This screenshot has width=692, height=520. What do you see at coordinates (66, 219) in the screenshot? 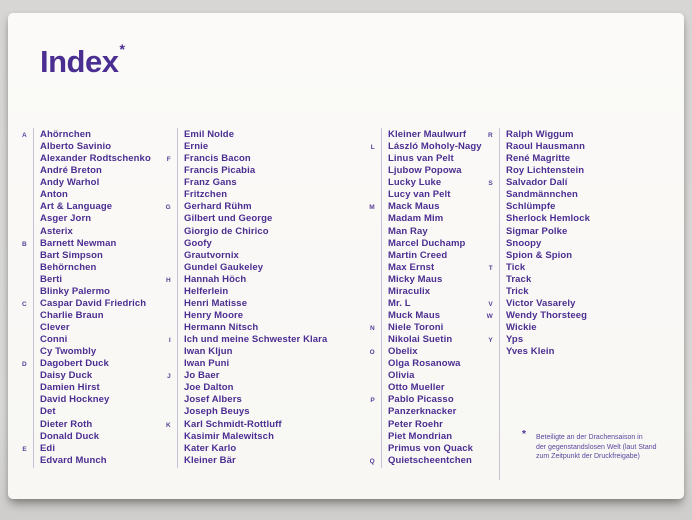
I see `entry-name: Asger Jorn` at bounding box center [66, 219].